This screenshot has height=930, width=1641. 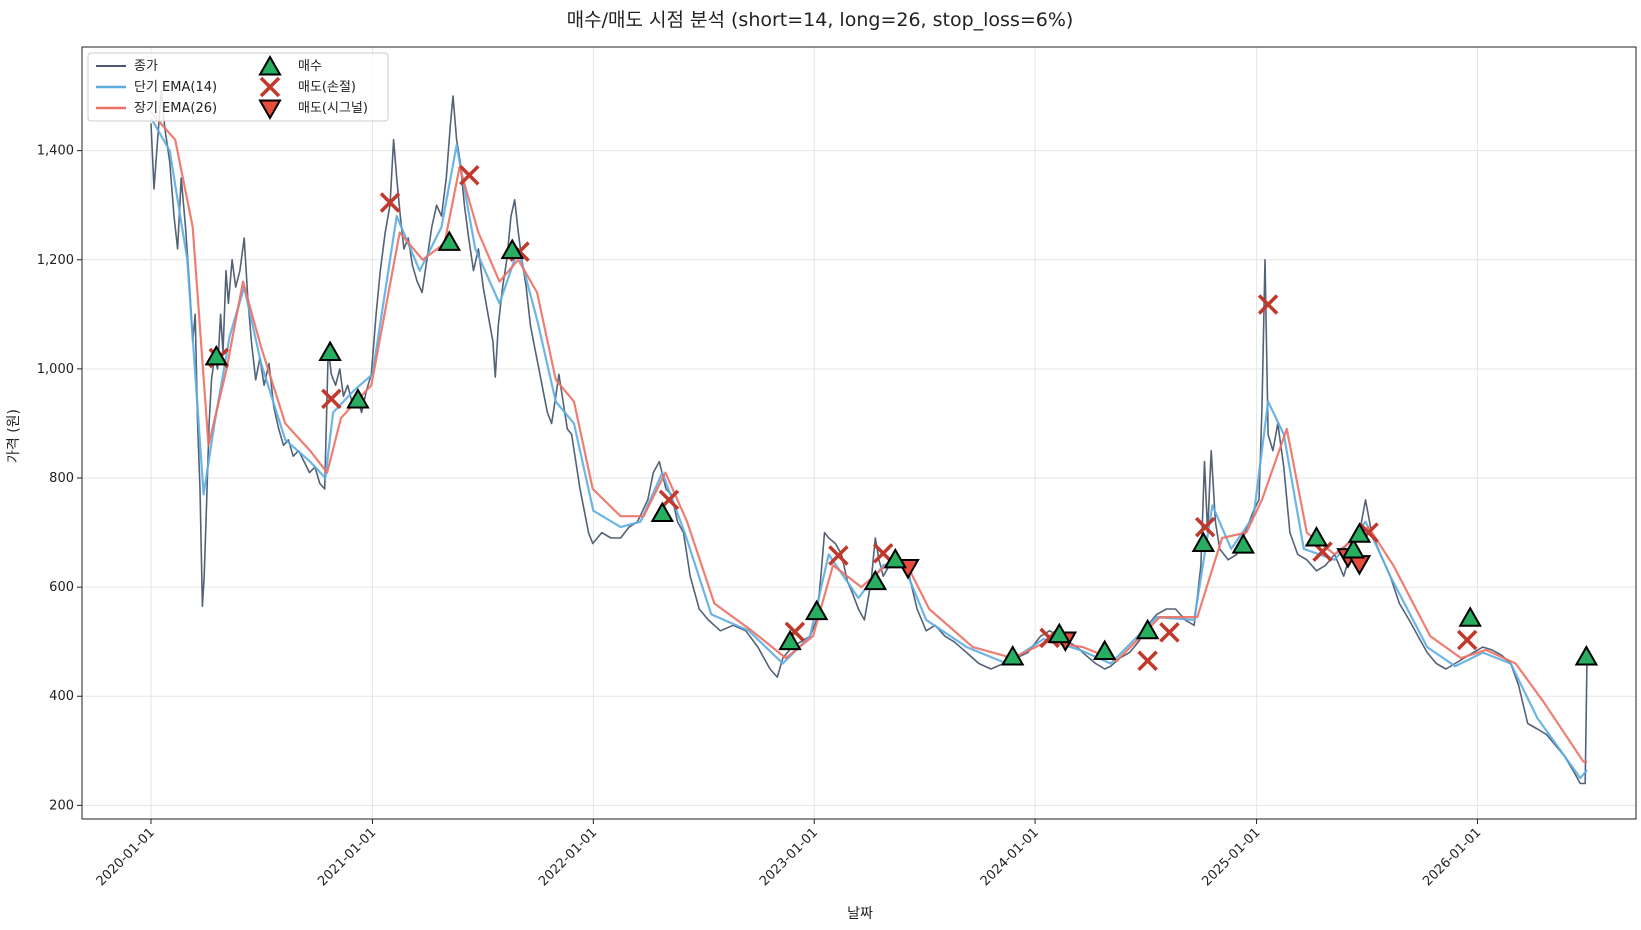 I want to click on x-tick-label: 2026-01-01, so click(x=1452, y=857).